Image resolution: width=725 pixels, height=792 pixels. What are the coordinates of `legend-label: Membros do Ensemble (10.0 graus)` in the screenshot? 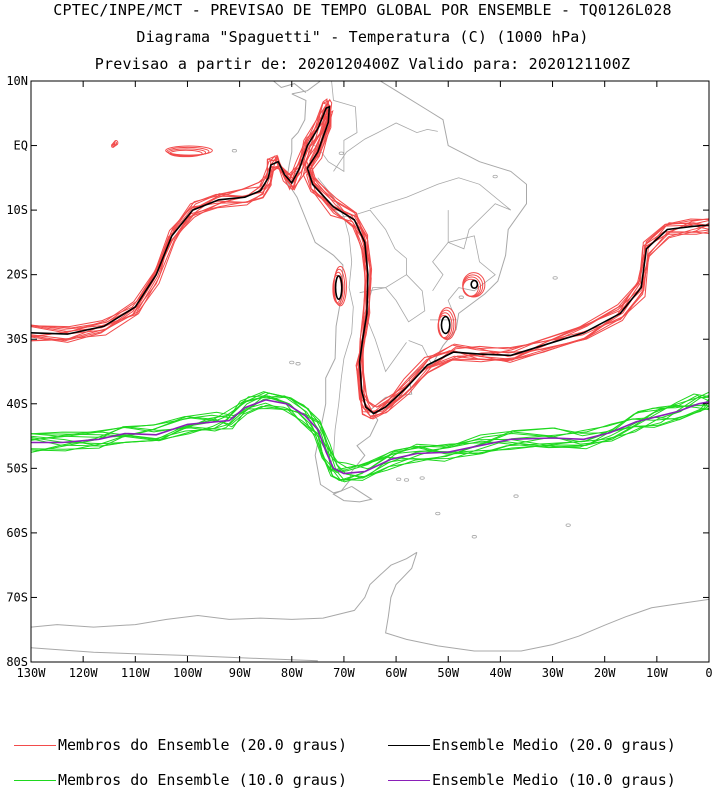 It's located at (202, 780).